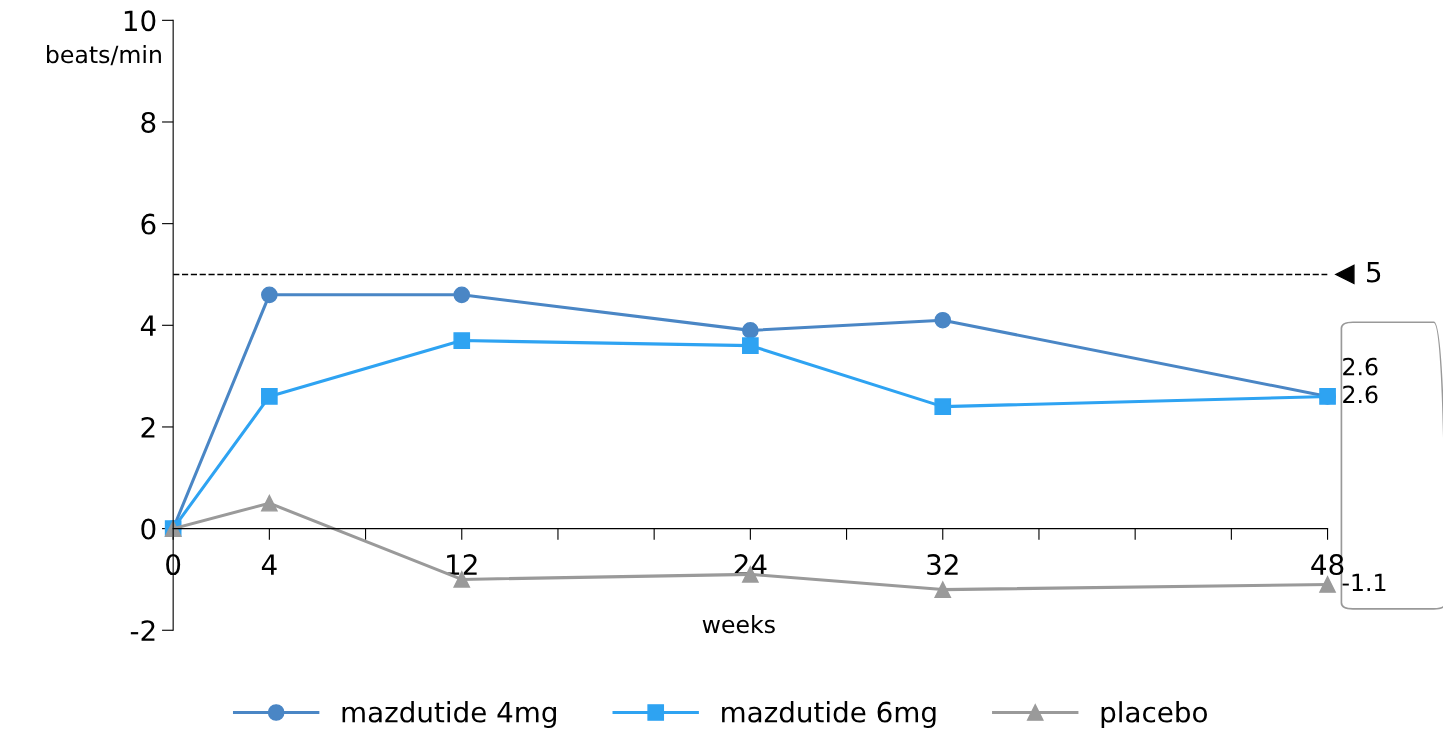 The image size is (1443, 753). I want to click on y-tick-label: 4, so click(148, 325).